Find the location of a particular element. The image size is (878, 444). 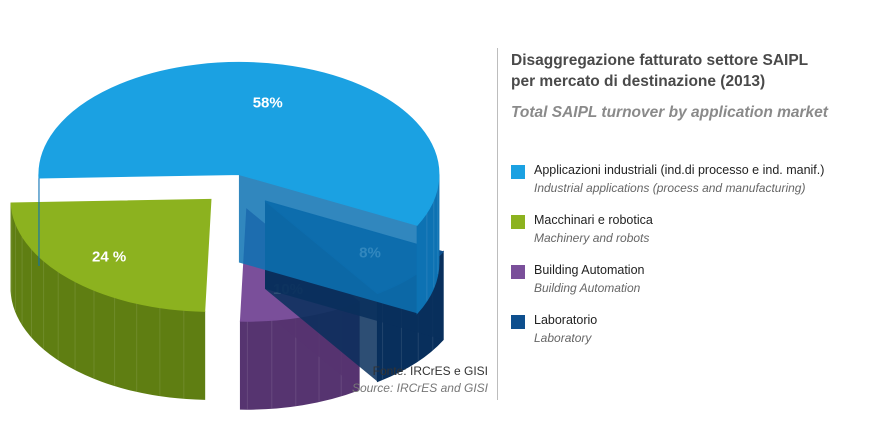

chart-title-line1: Disaggregazione fatturato settore SAIPL is located at coordinates (660, 60).